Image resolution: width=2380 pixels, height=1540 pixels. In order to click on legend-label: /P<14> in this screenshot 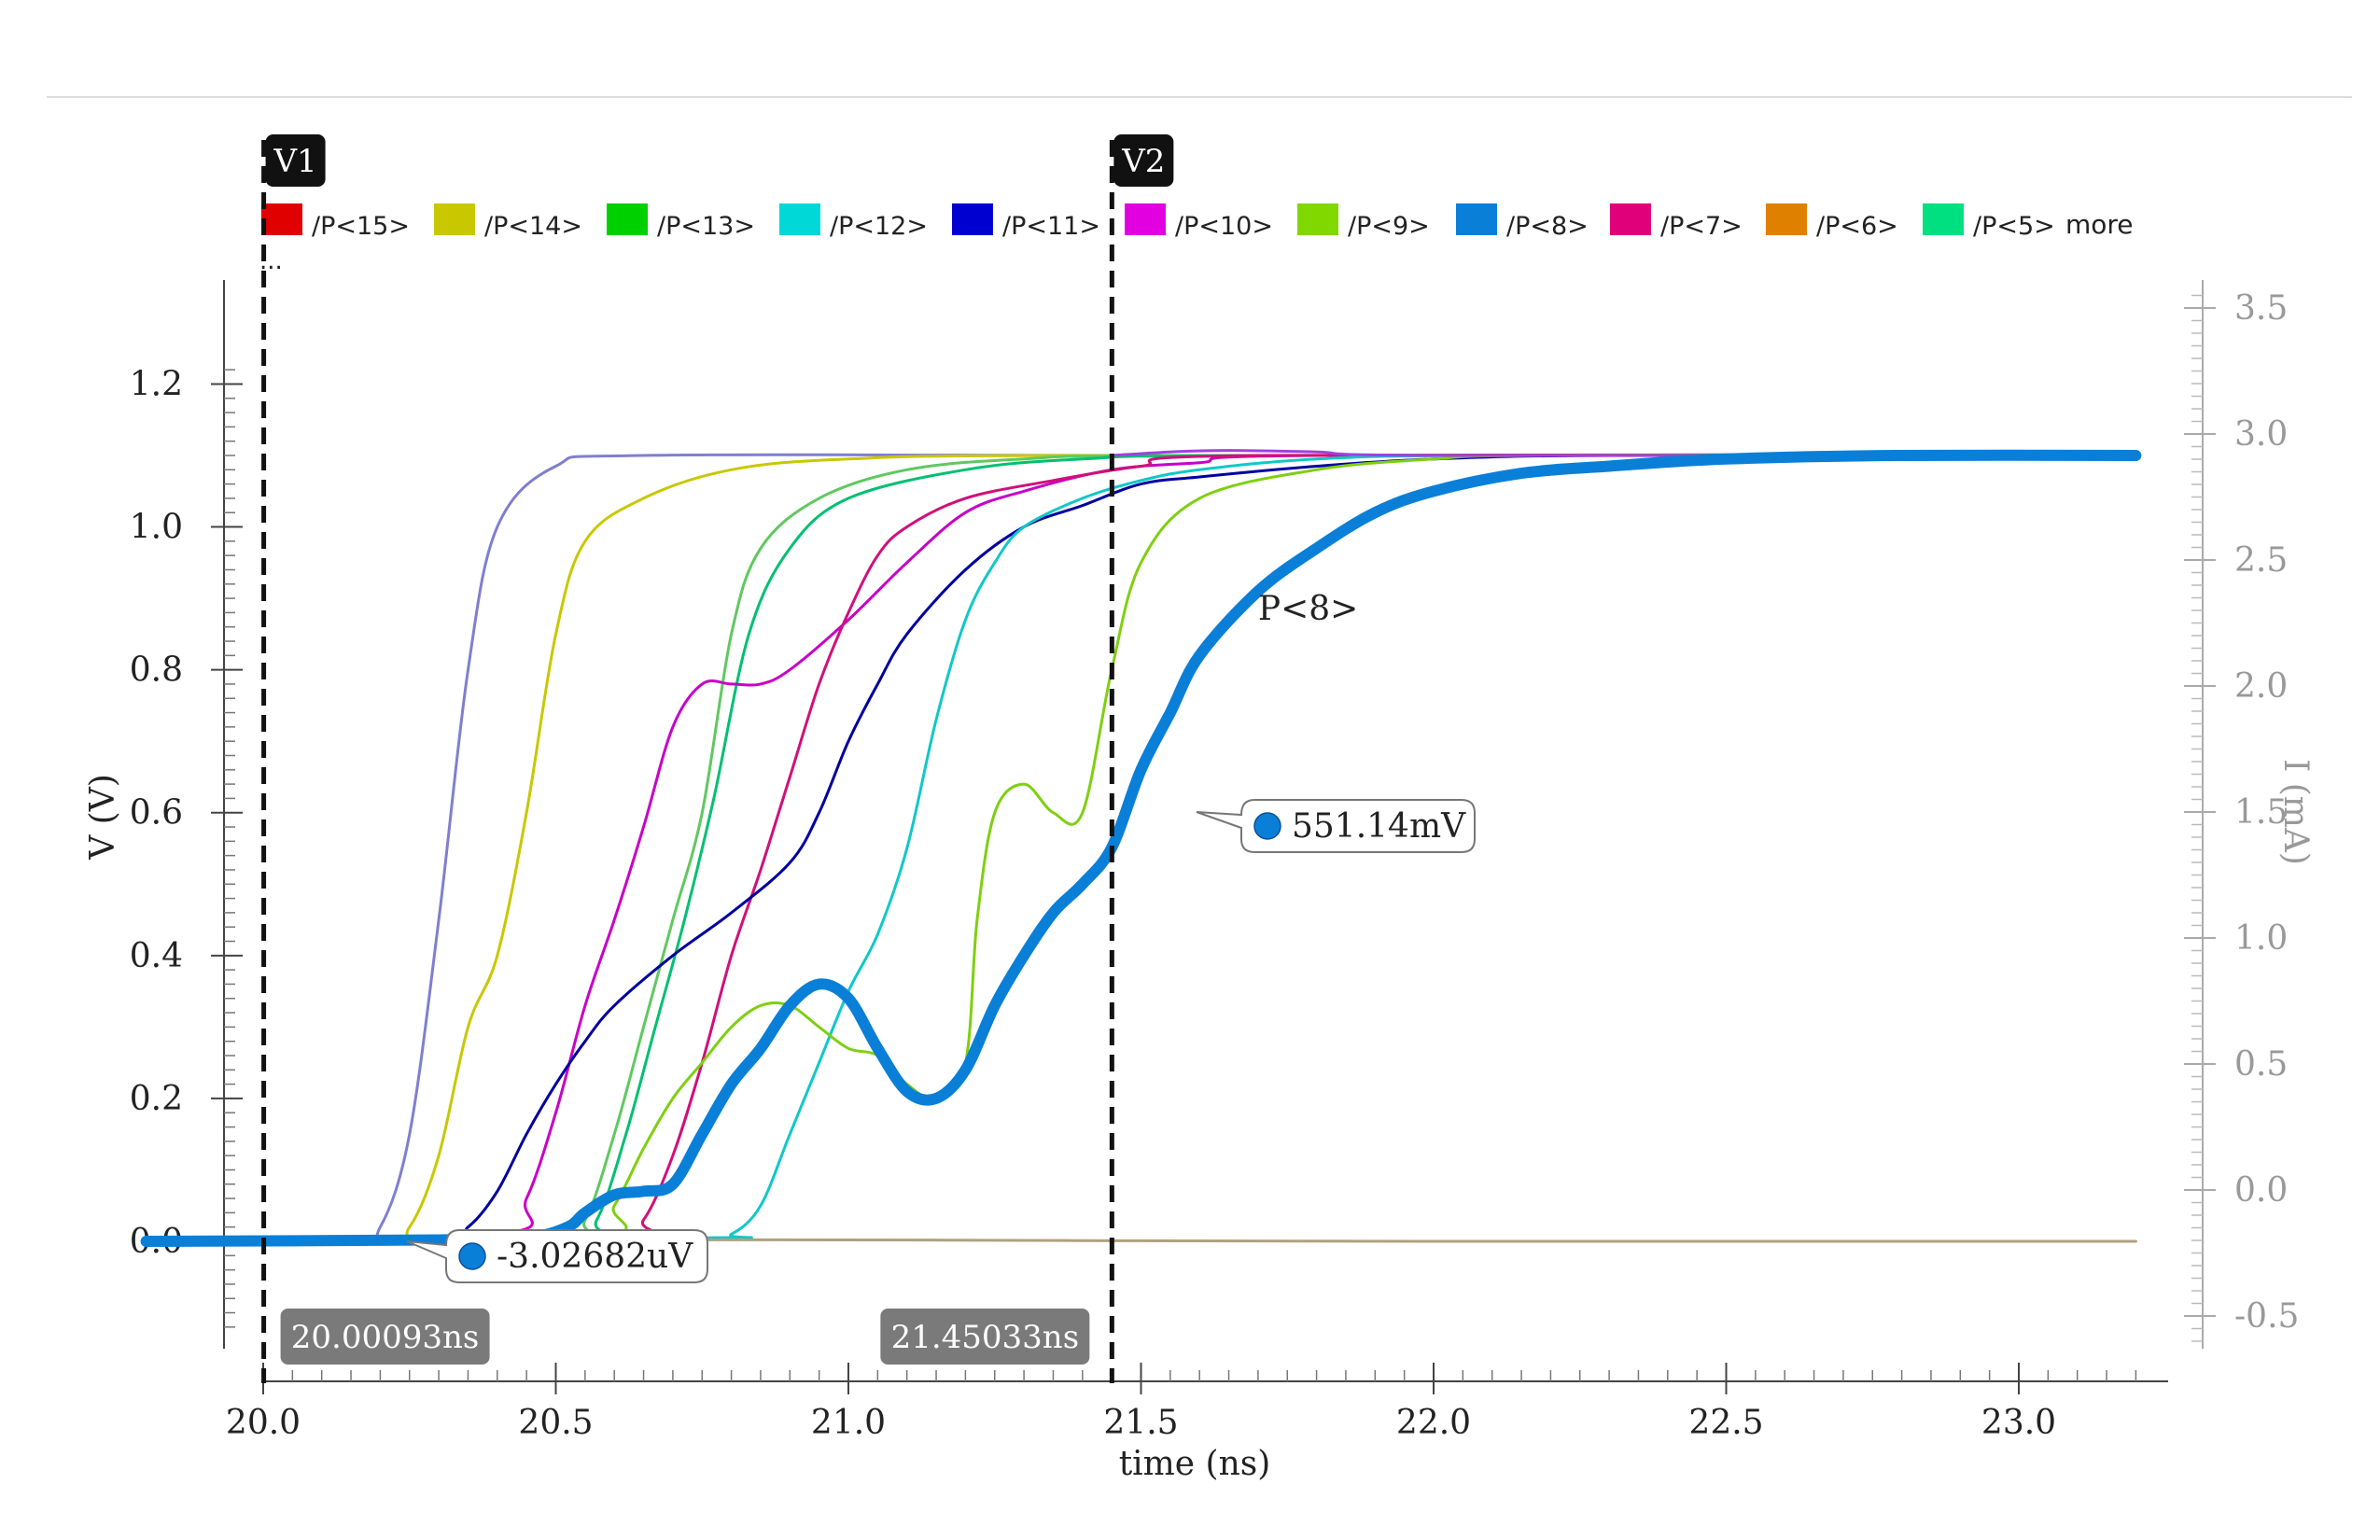, I will do `click(533, 226)`.